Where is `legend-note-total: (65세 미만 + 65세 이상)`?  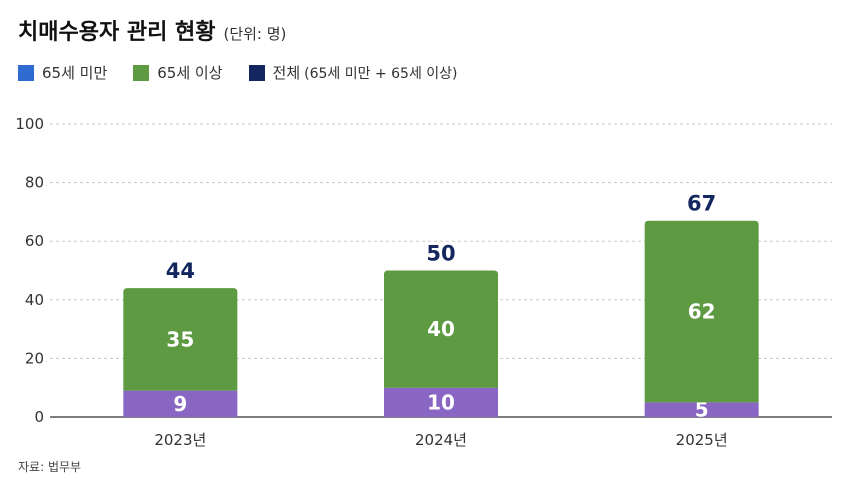 legend-note-total: (65세 미만 + 65세 이상) is located at coordinates (381, 73).